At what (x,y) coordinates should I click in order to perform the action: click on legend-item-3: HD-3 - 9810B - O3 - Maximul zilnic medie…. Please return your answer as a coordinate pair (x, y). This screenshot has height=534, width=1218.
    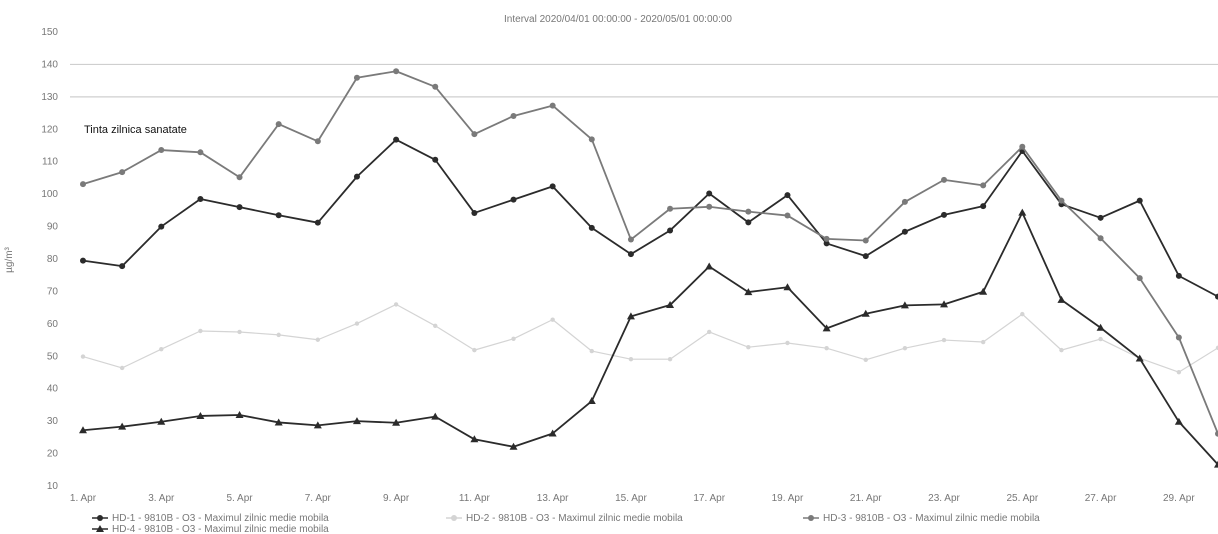
    Looking at the image, I should click on (921, 518).